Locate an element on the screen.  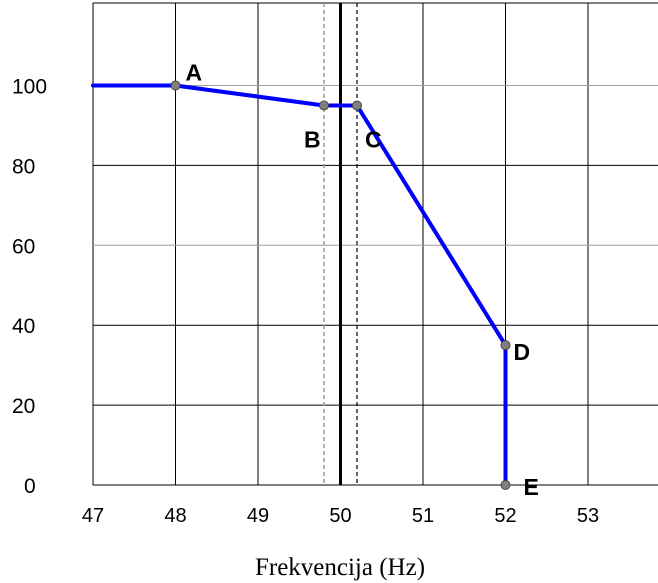
point-label-e: E is located at coordinates (531, 487).